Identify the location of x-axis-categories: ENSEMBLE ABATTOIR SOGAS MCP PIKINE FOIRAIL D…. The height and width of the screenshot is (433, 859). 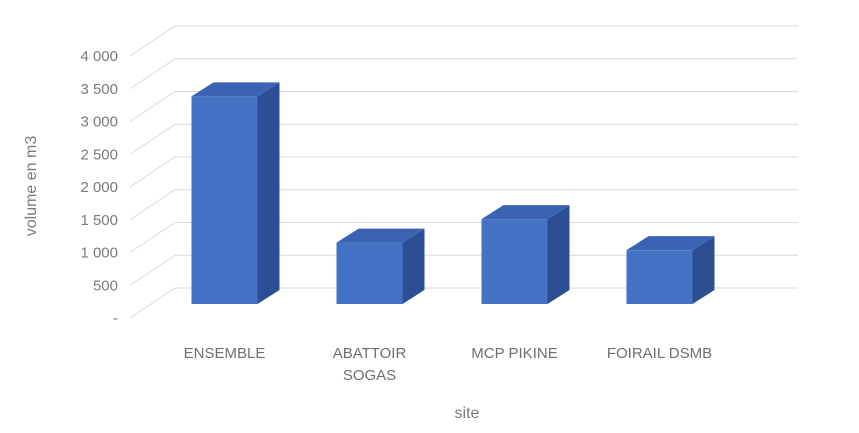
(448, 364).